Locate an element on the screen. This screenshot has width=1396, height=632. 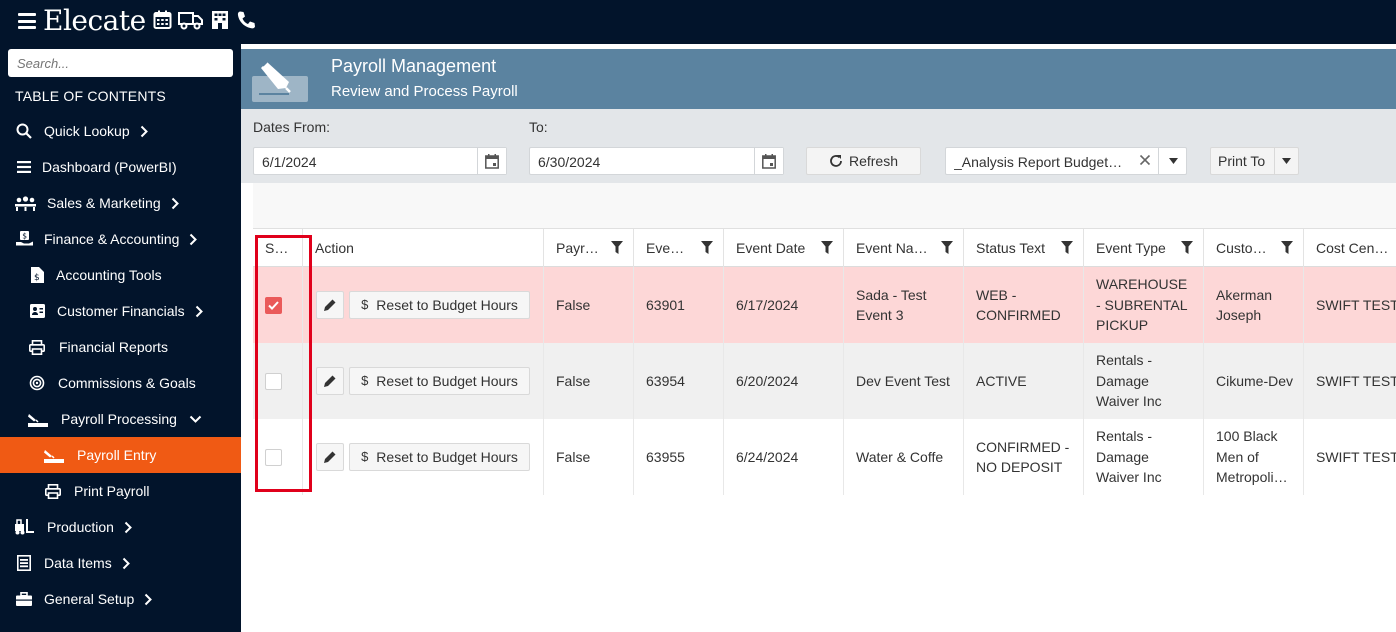
refresh-icon is located at coordinates (836, 161).